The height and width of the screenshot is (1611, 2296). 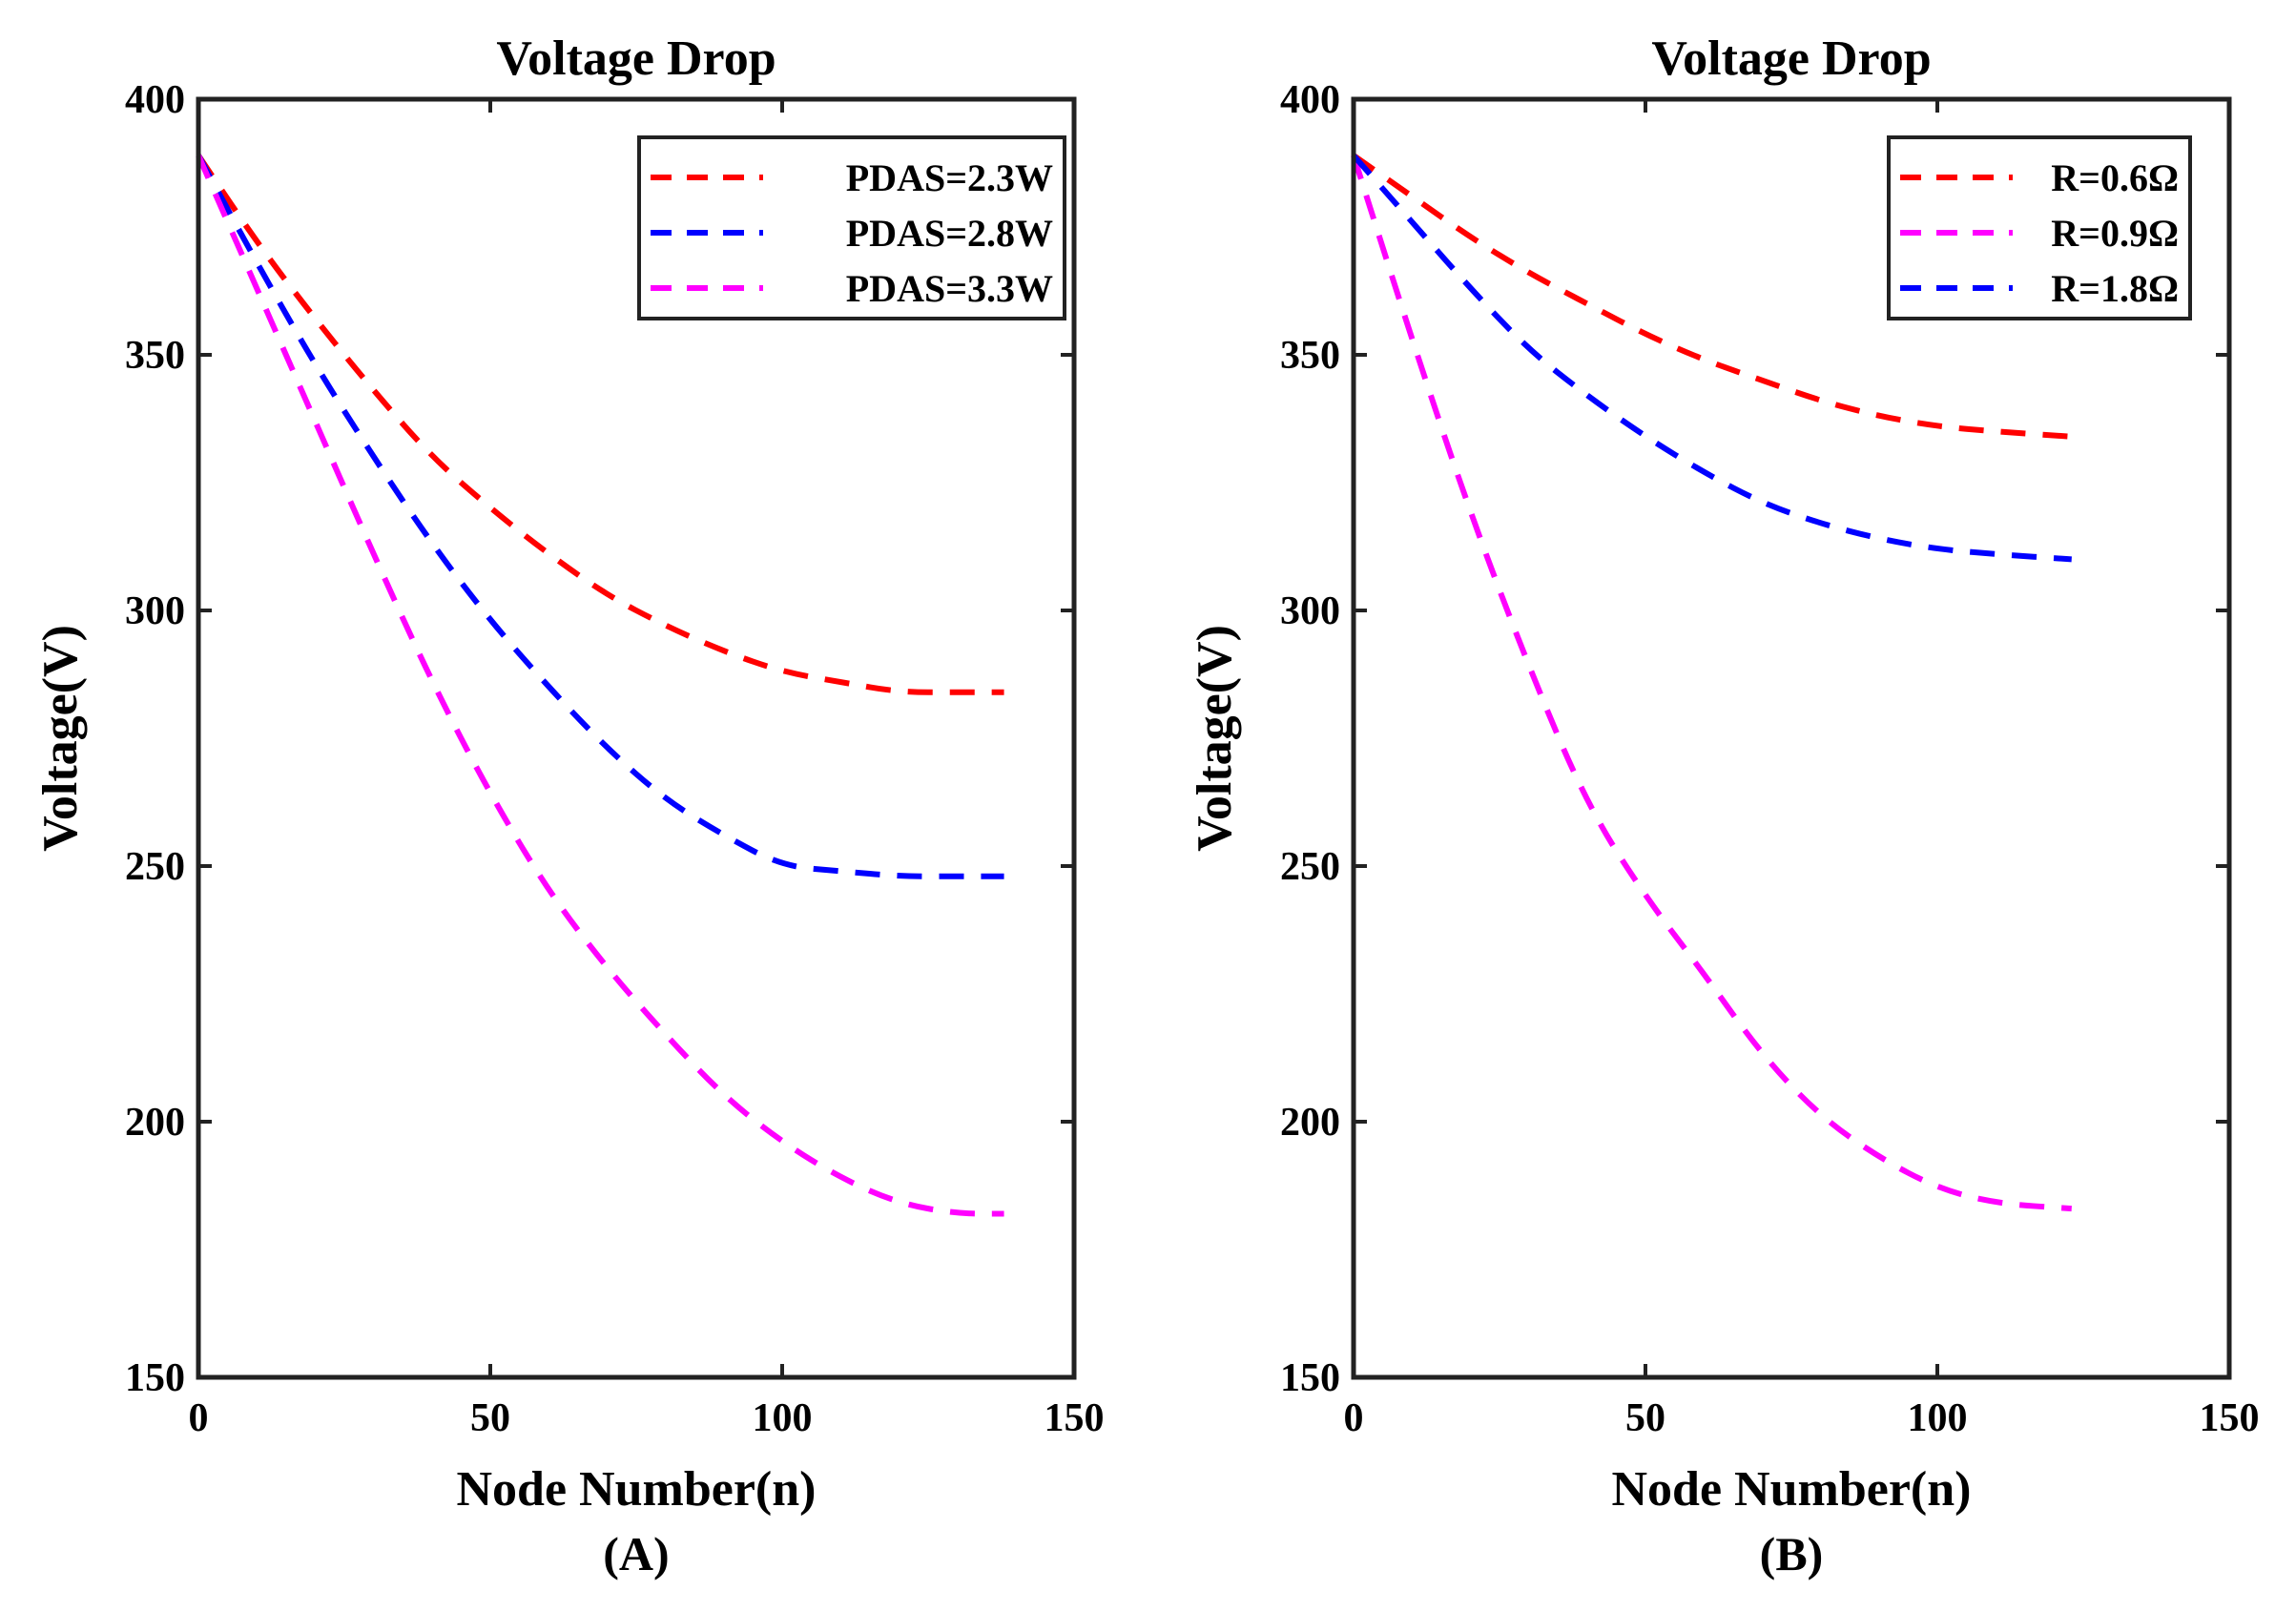 I want to click on legend-label: R=1.8Ω, so click(x=2115, y=289).